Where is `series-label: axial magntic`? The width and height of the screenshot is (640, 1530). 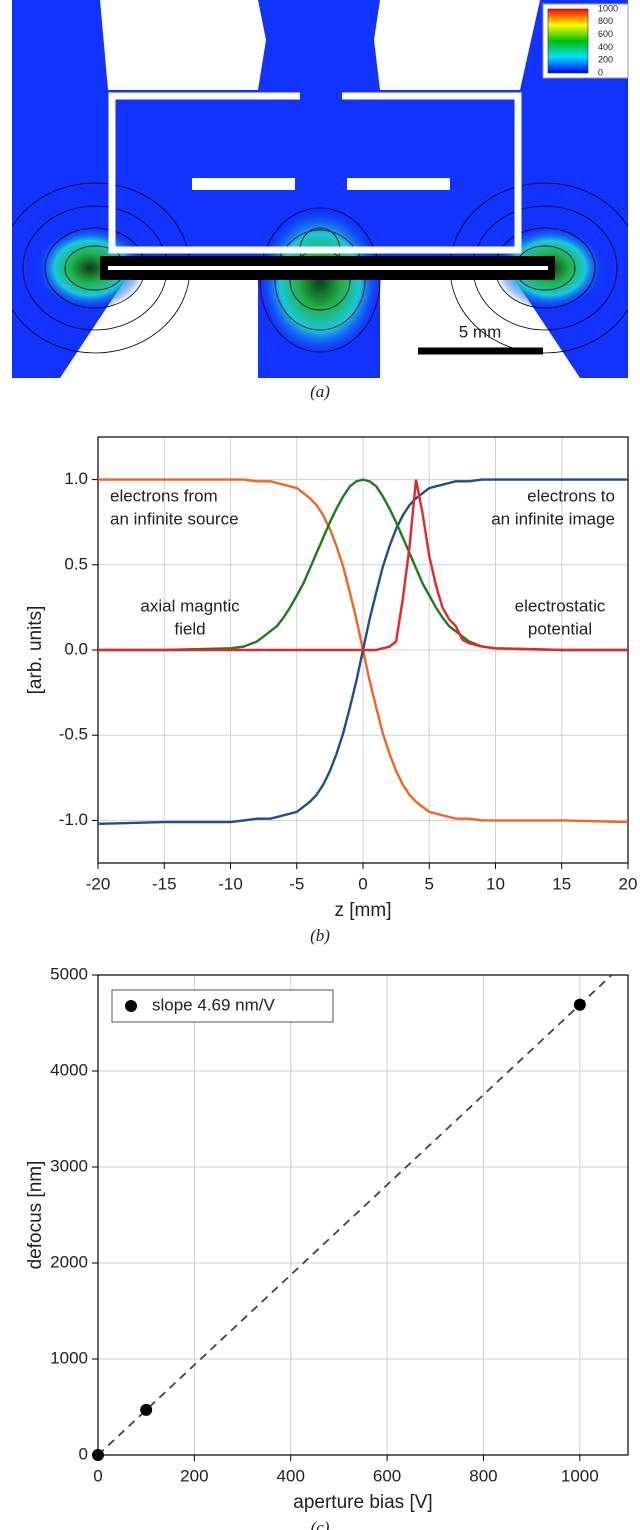
series-label: axial magntic is located at coordinates (190, 605).